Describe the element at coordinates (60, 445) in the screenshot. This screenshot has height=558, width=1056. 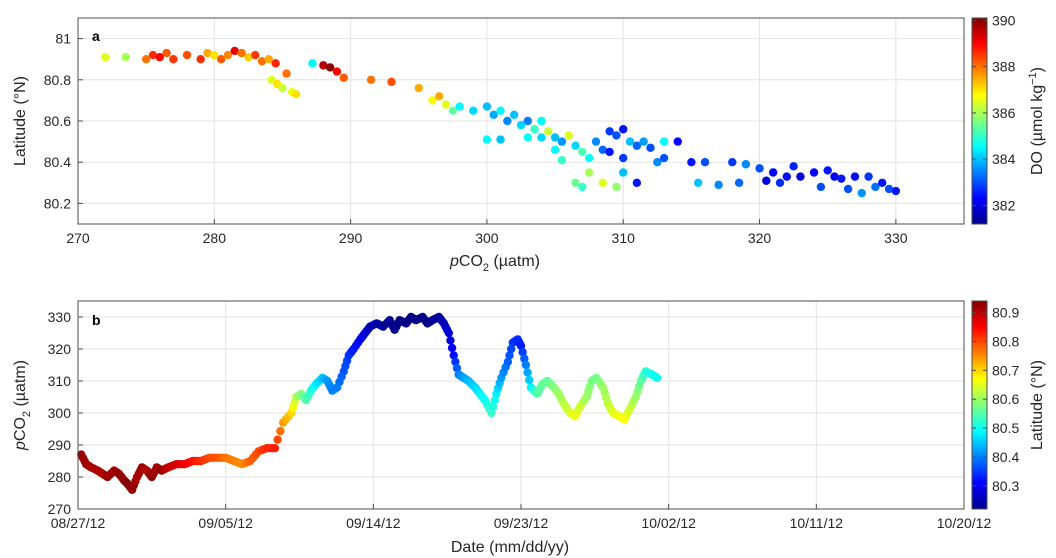
I see `y-tick-label: 290` at that location.